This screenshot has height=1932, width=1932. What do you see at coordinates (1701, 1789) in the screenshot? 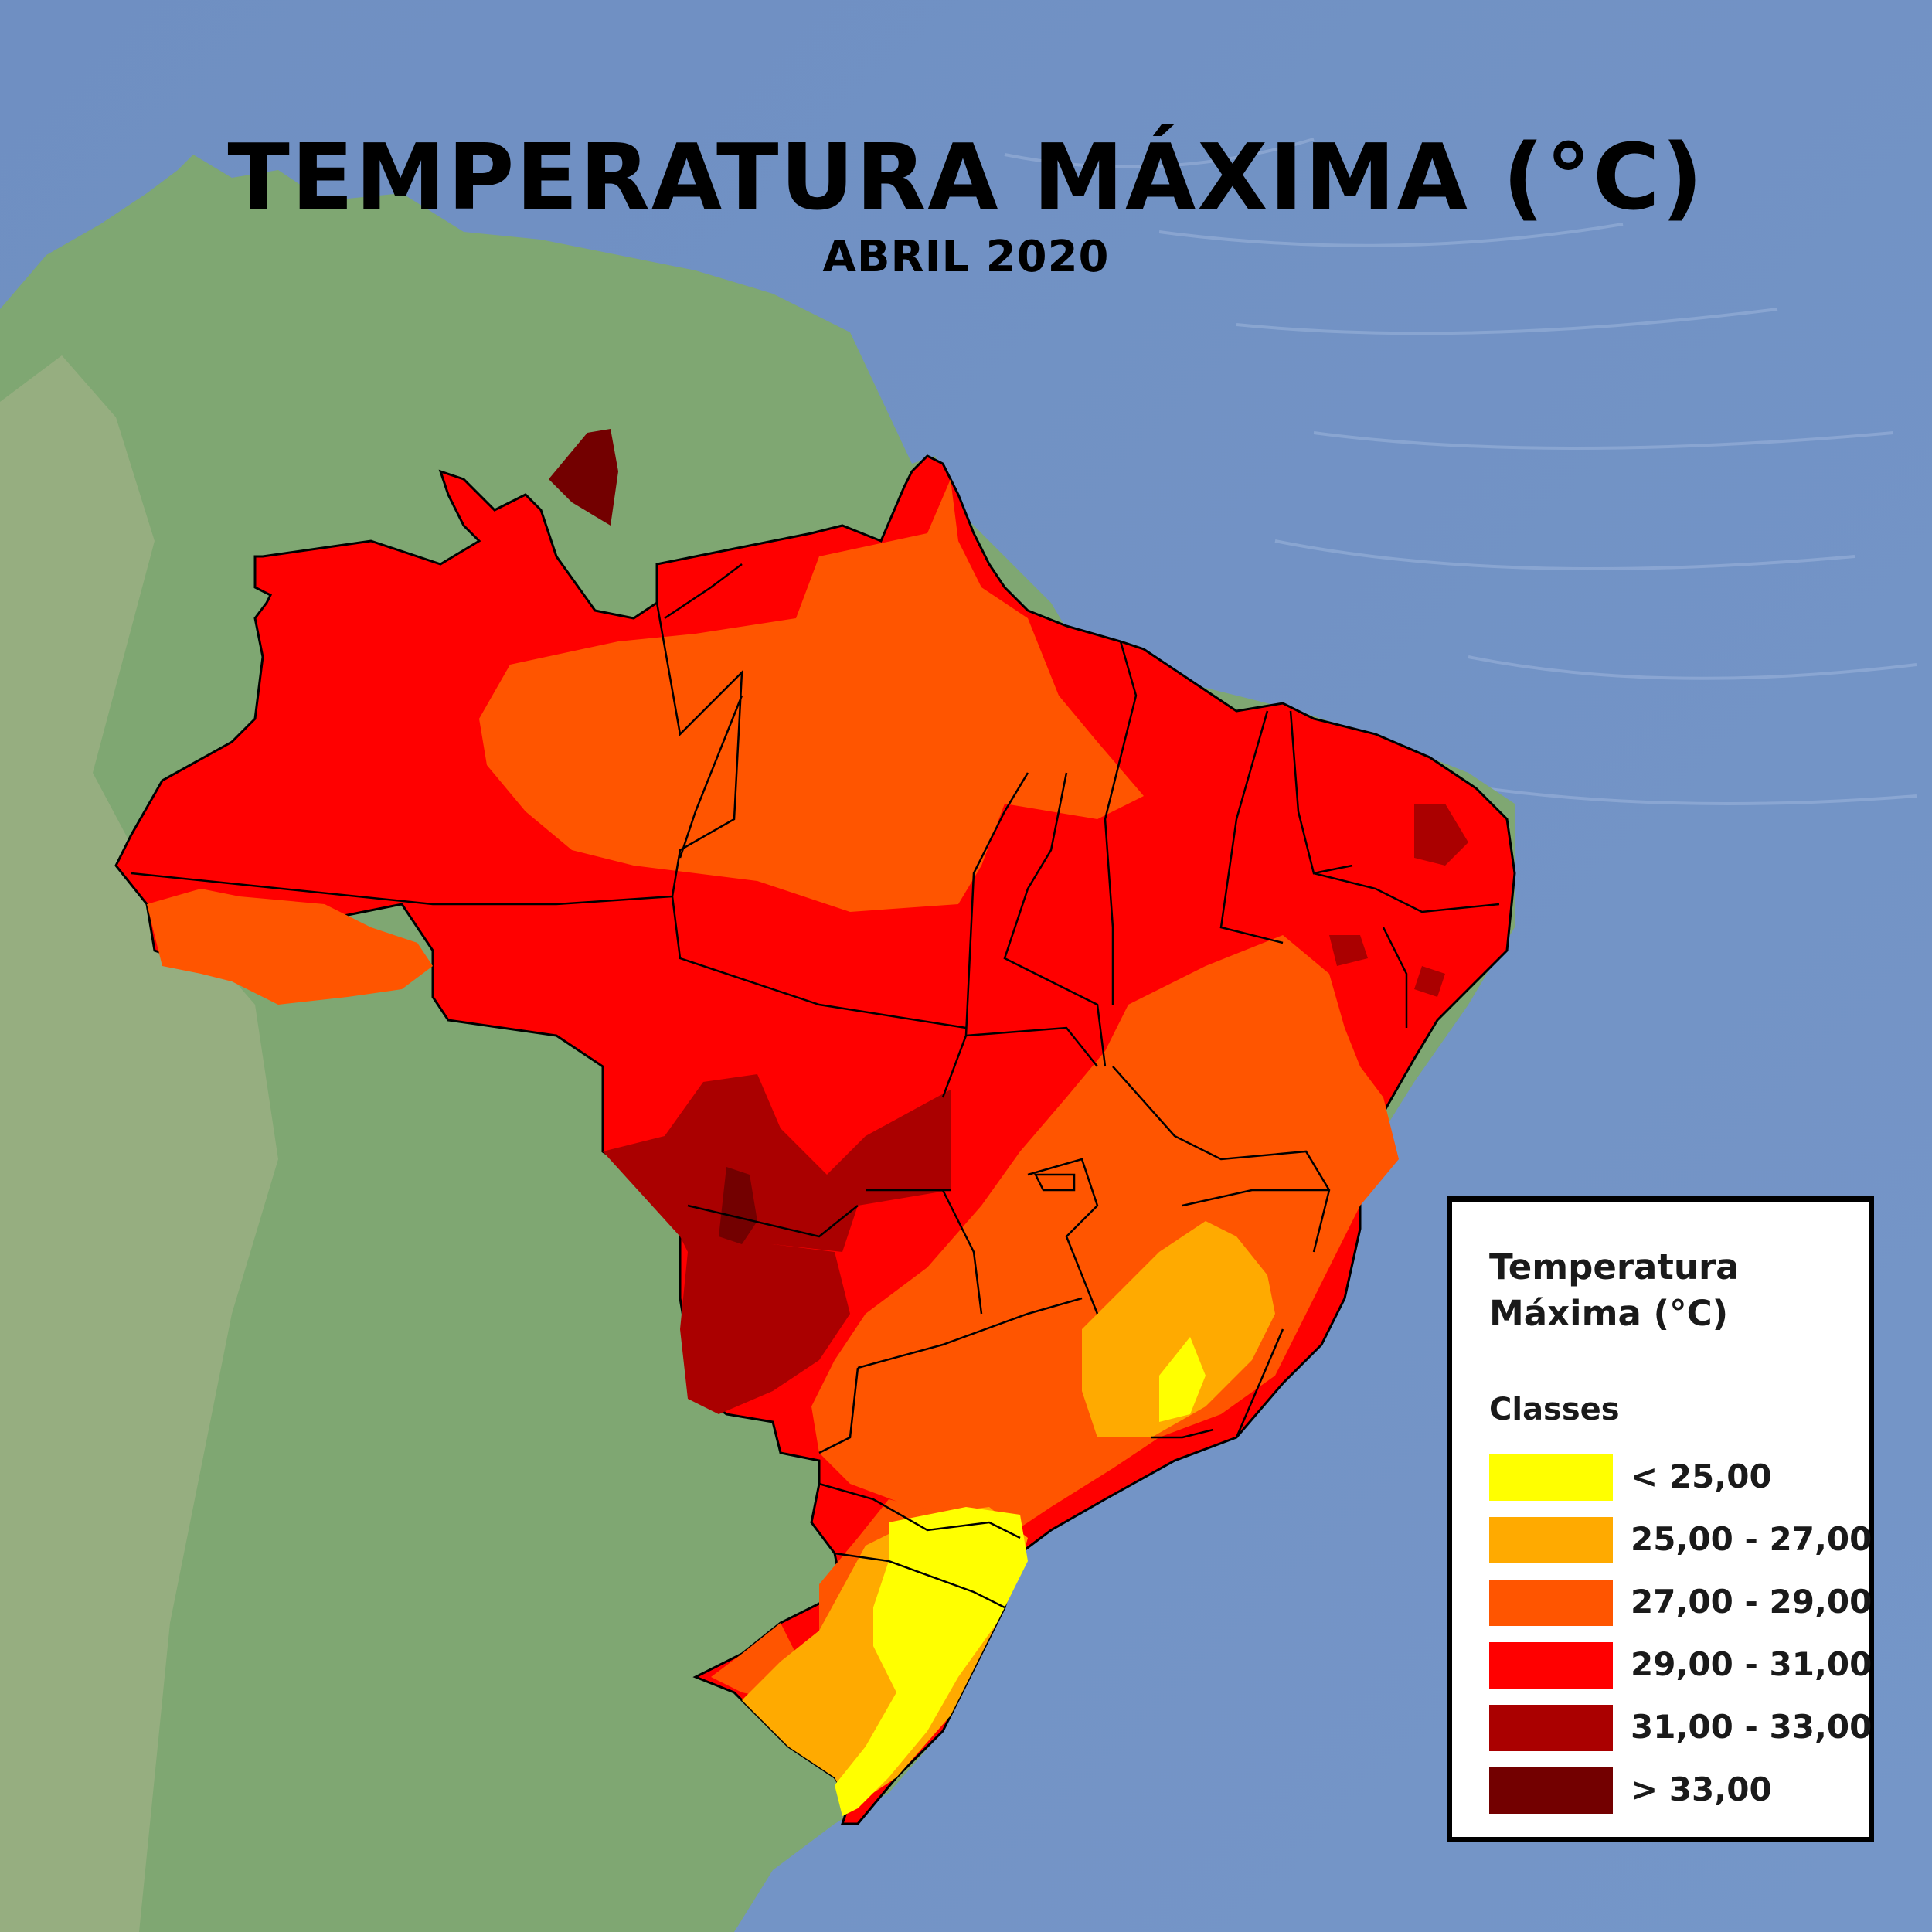
I see `legend-label: > 33,00` at bounding box center [1701, 1789].